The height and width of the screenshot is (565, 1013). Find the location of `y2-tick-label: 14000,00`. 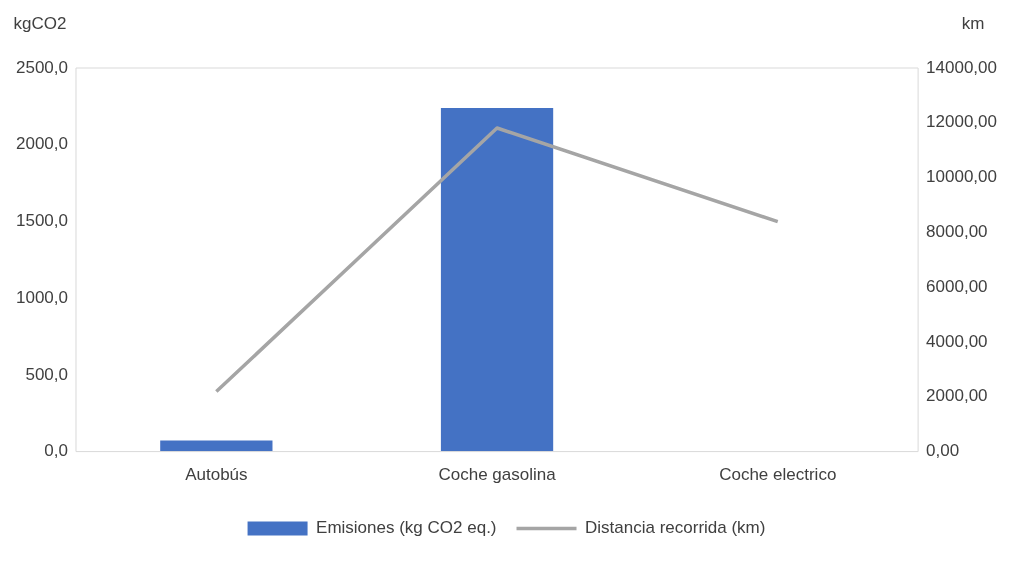

y2-tick-label: 14000,00 is located at coordinates (961, 67).